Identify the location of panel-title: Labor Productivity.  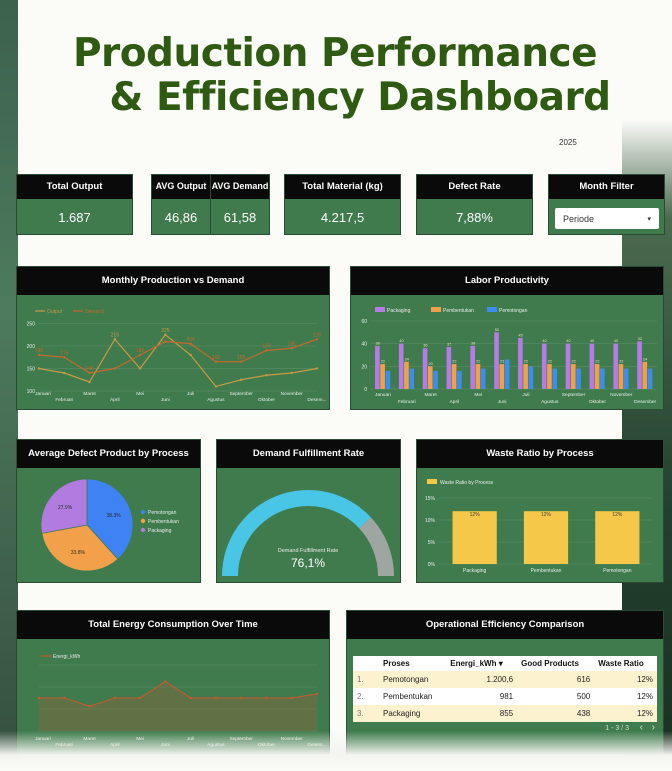
(507, 281).